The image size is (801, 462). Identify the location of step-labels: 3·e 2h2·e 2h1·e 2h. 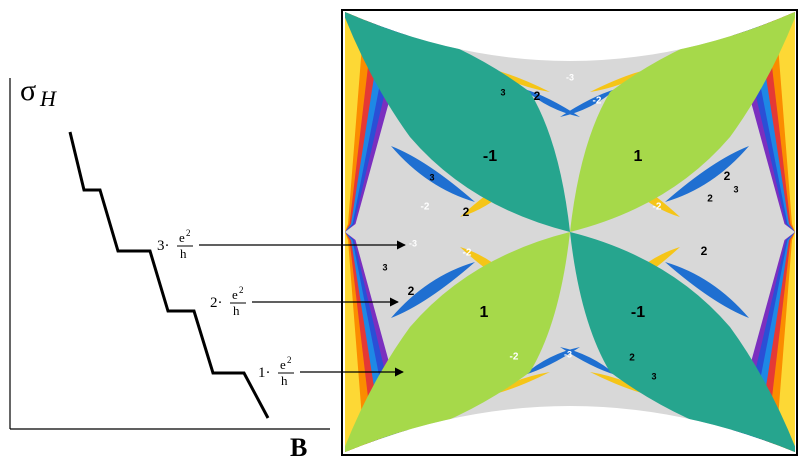
(281, 308).